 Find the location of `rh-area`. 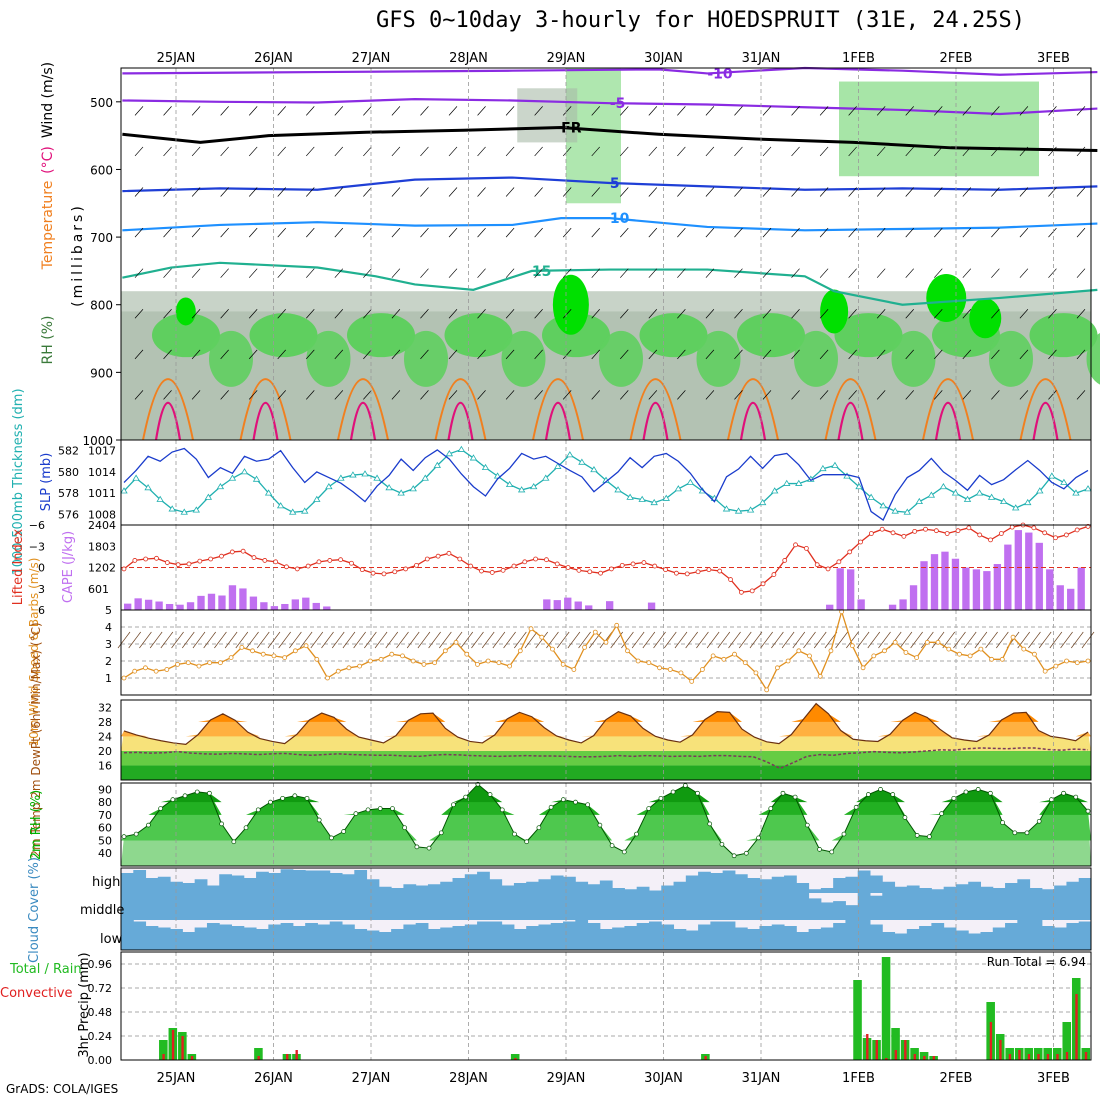

rh-area is located at coordinates (606, 793).